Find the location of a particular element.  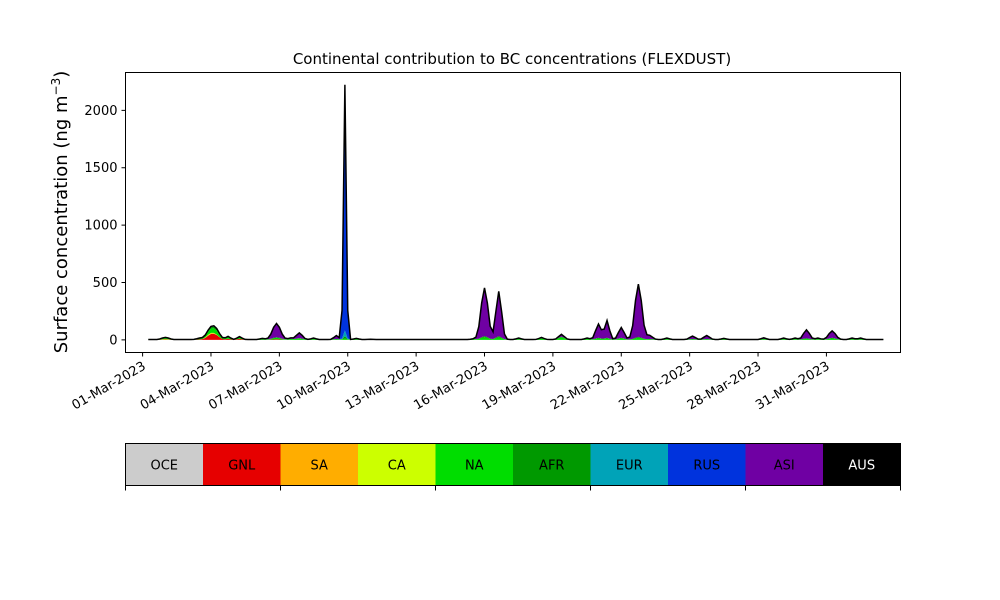

legend-swatch-gnl is located at coordinates (242, 464).